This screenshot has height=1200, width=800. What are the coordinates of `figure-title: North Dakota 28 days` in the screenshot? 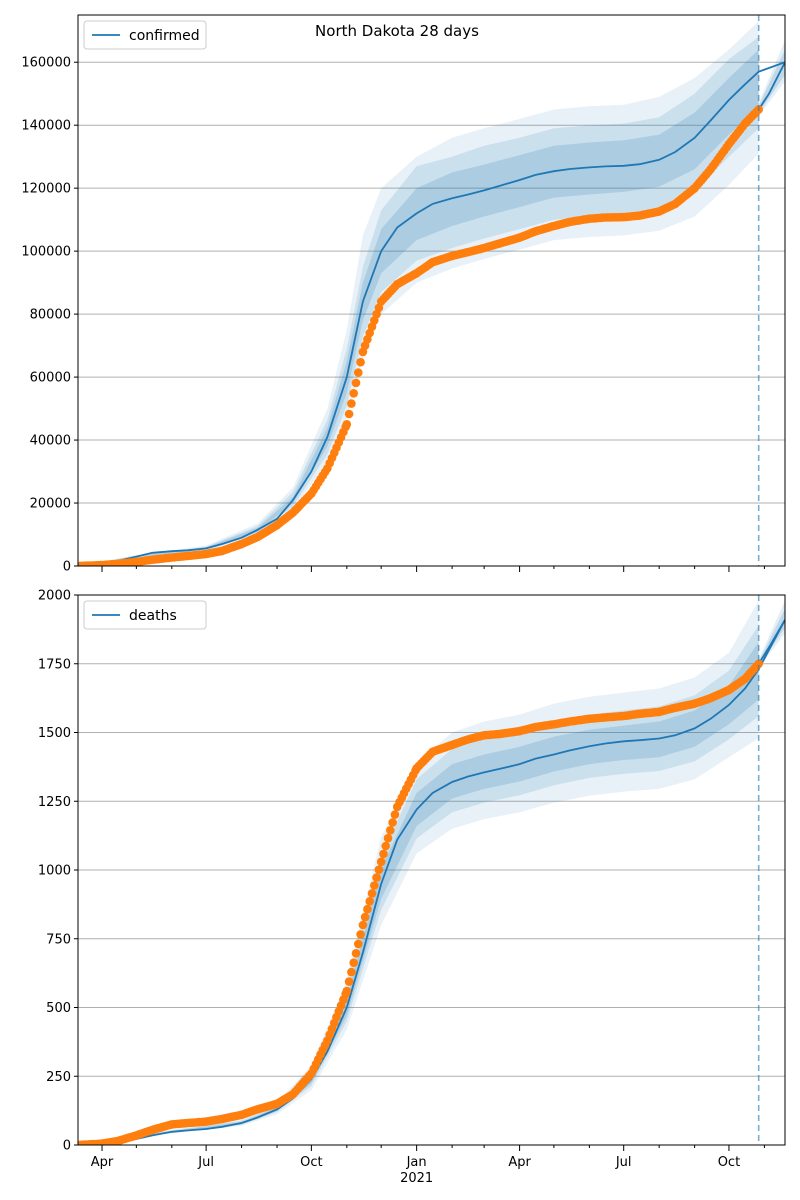 It's located at (397, 31).